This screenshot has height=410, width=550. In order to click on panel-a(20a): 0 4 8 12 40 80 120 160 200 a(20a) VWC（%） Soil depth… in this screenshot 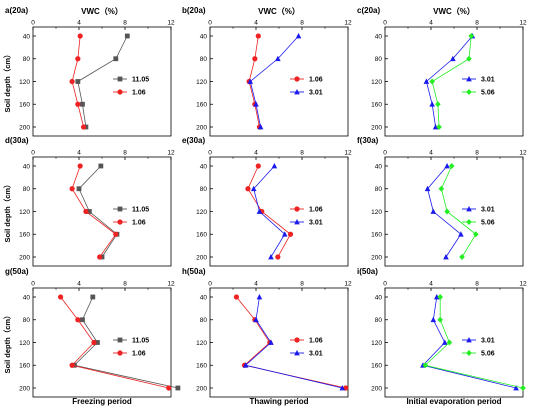, I will do `click(88, 71)`.